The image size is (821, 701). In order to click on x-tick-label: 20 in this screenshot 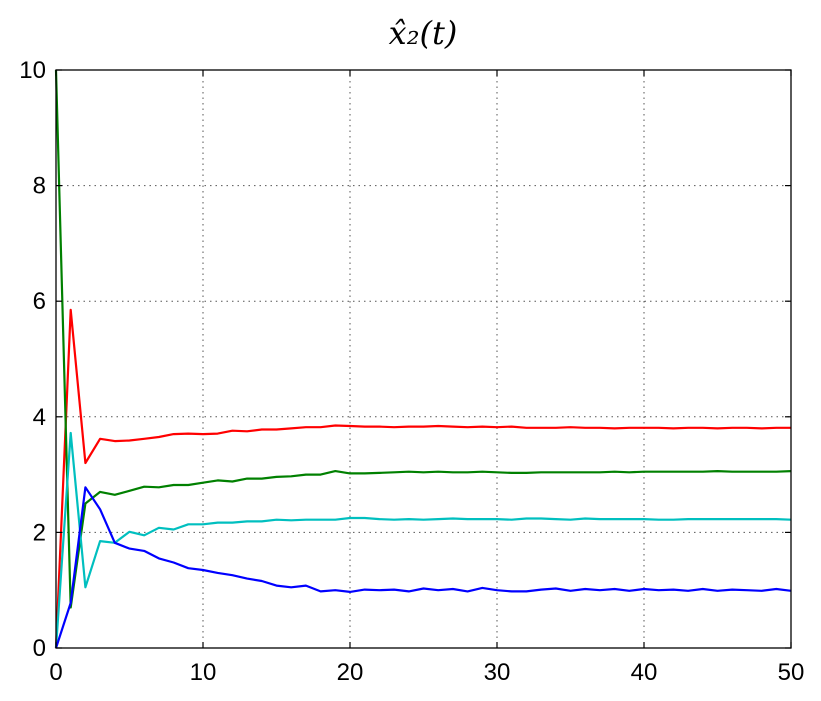, I will do `click(350, 672)`.